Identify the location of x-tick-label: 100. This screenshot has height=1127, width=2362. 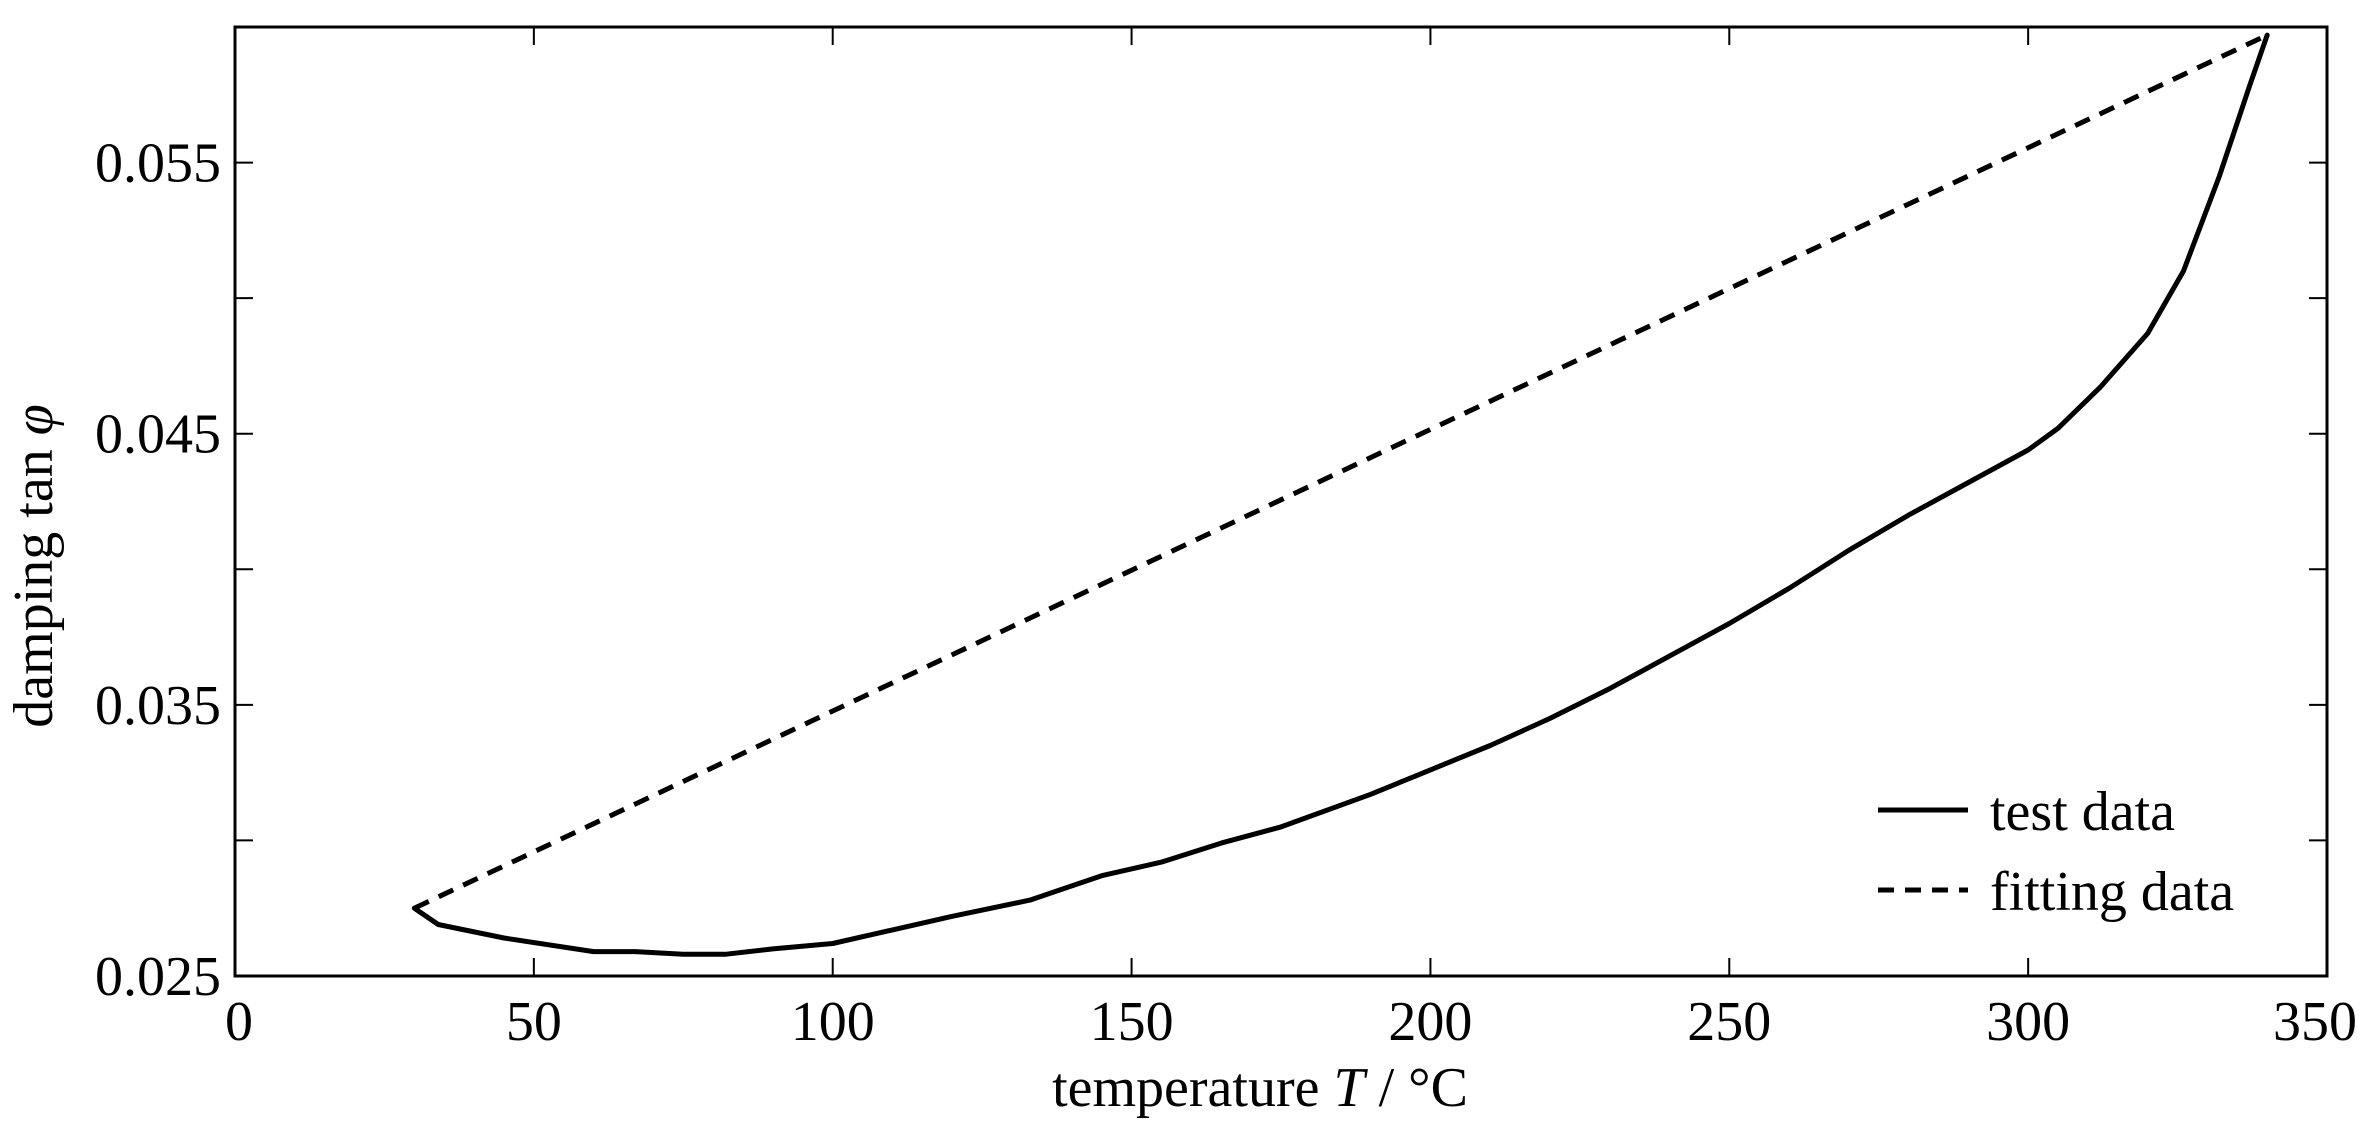
(833, 1022).